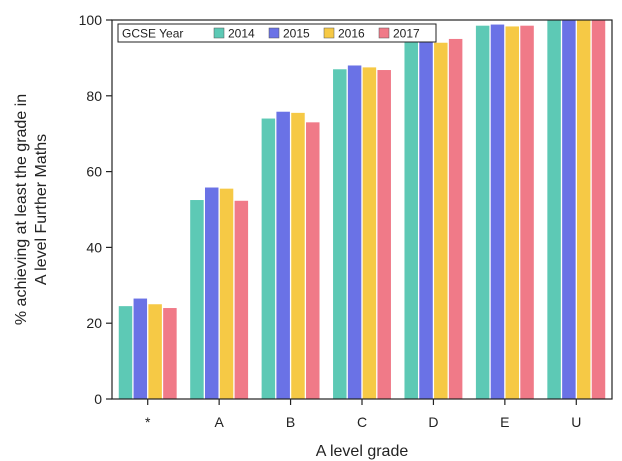 The height and width of the screenshot is (461, 622). I want to click on legend-title: GCSE Year, so click(152, 34).